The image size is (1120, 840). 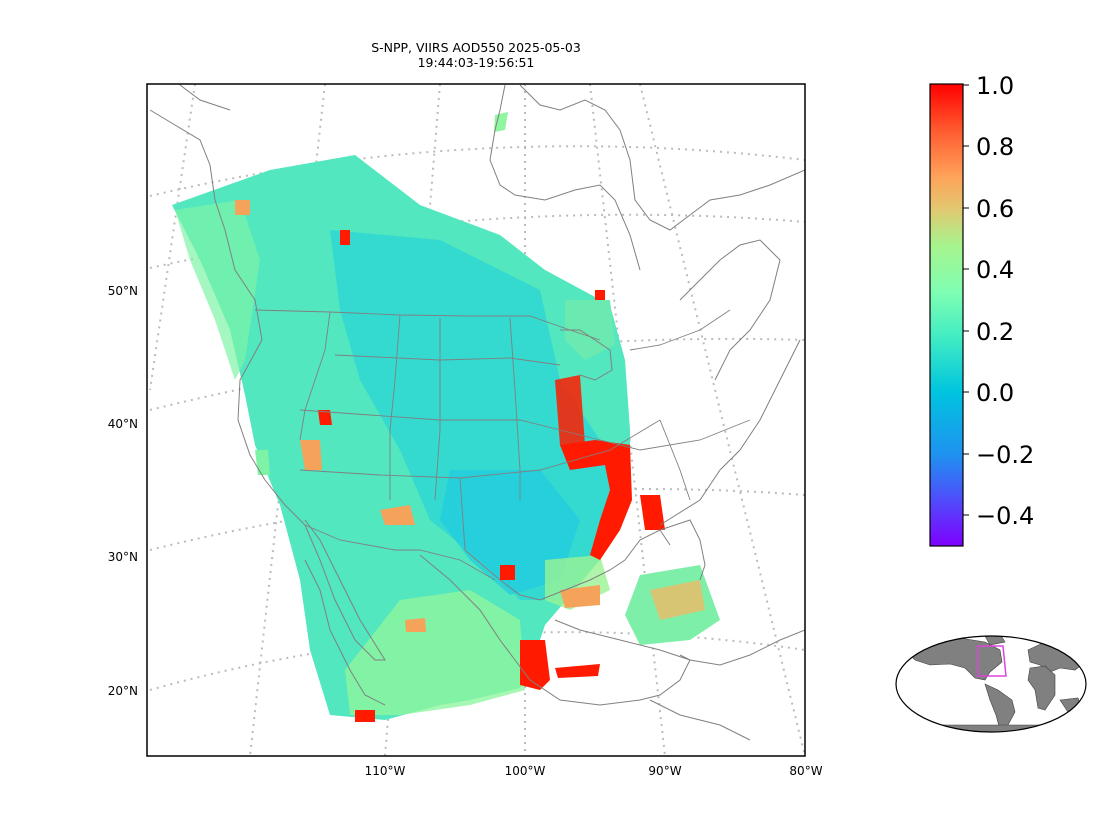 I want to click on aod-high-ontario, so click(x=600, y=295).